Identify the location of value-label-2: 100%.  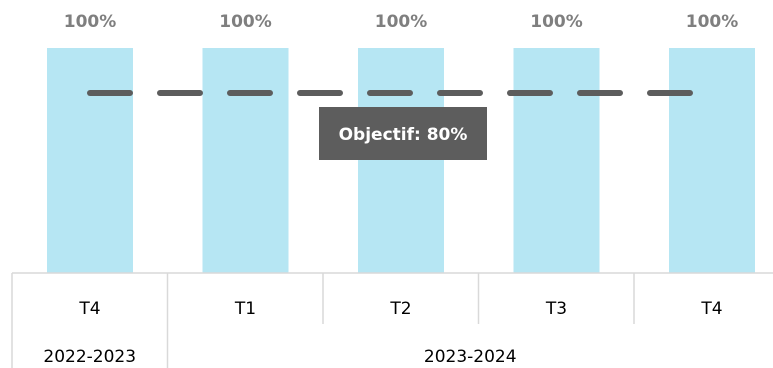
(245, 22).